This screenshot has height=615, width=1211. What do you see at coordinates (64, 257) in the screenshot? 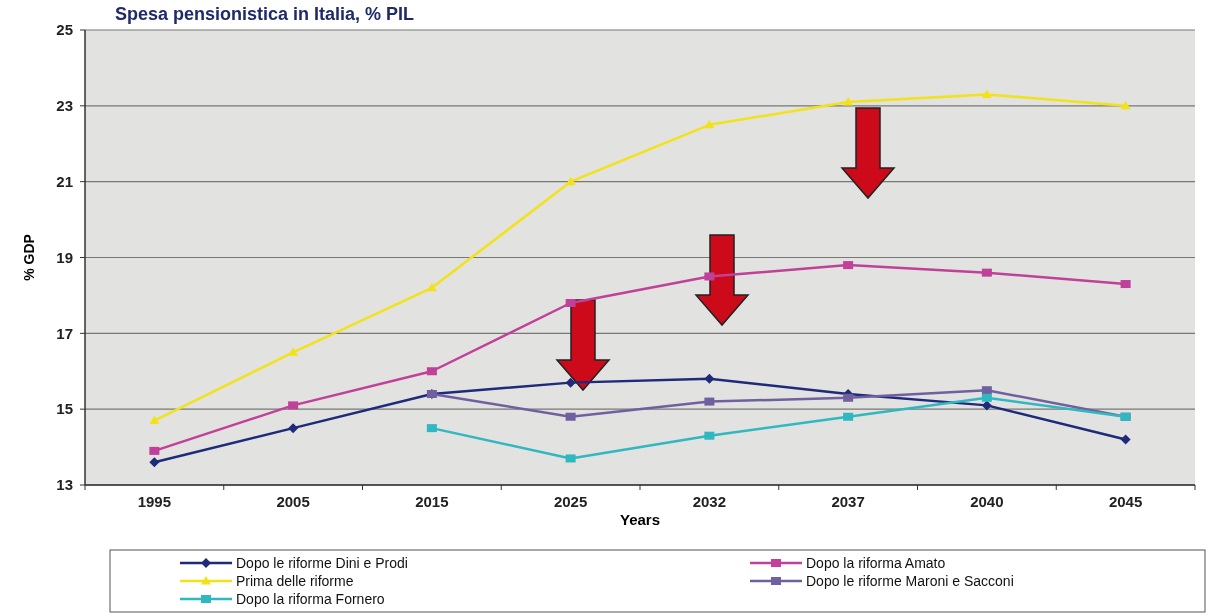
I see `y-tick-label: 19` at bounding box center [64, 257].